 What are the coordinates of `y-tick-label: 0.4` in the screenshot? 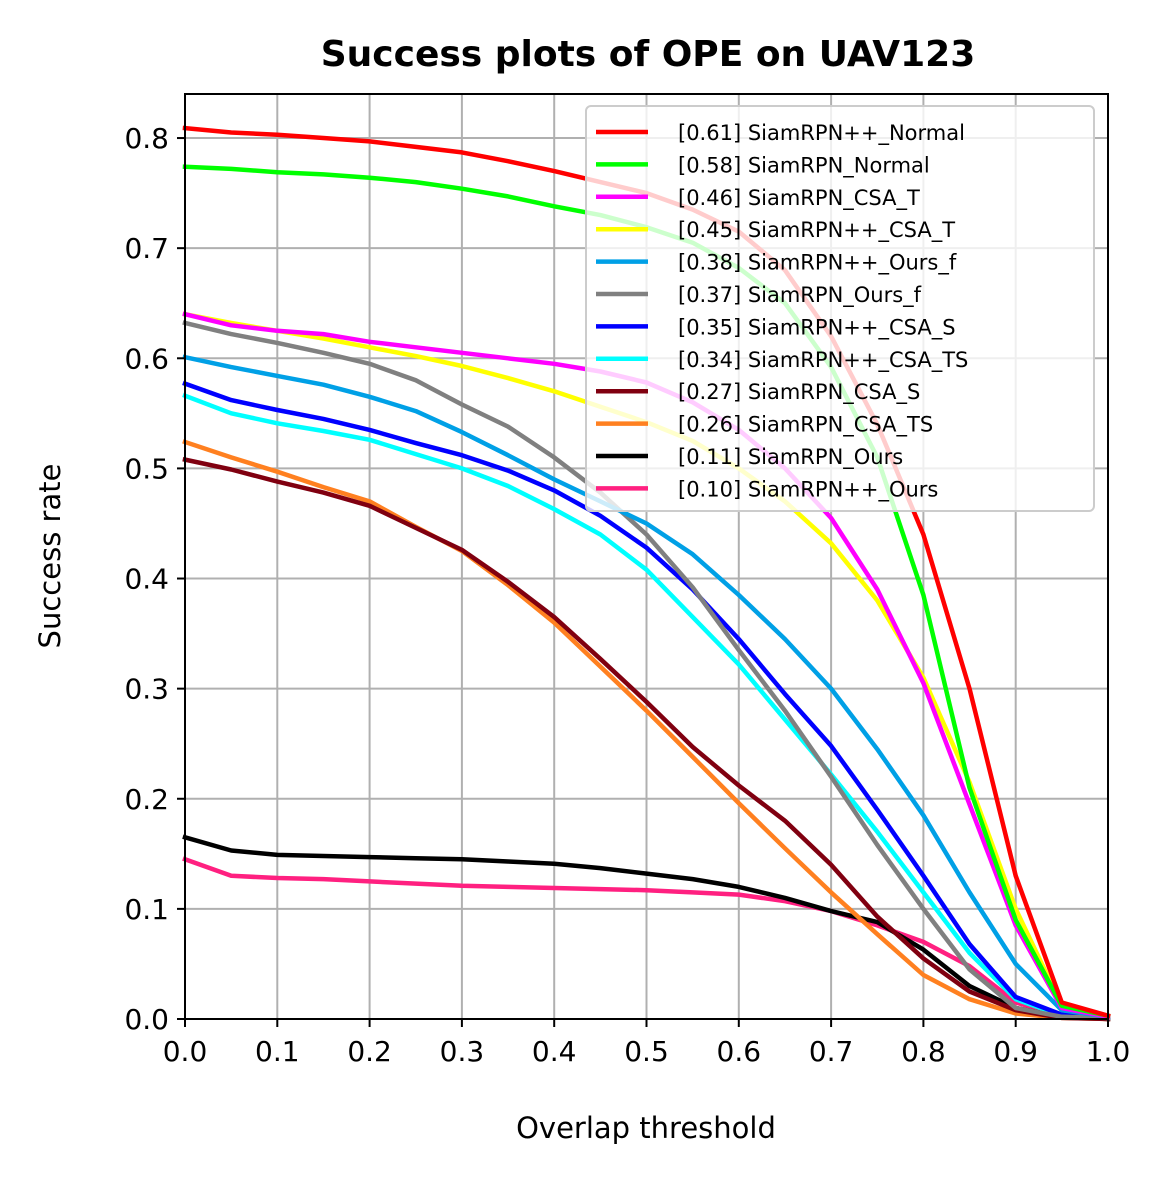 It's located at (146, 579).